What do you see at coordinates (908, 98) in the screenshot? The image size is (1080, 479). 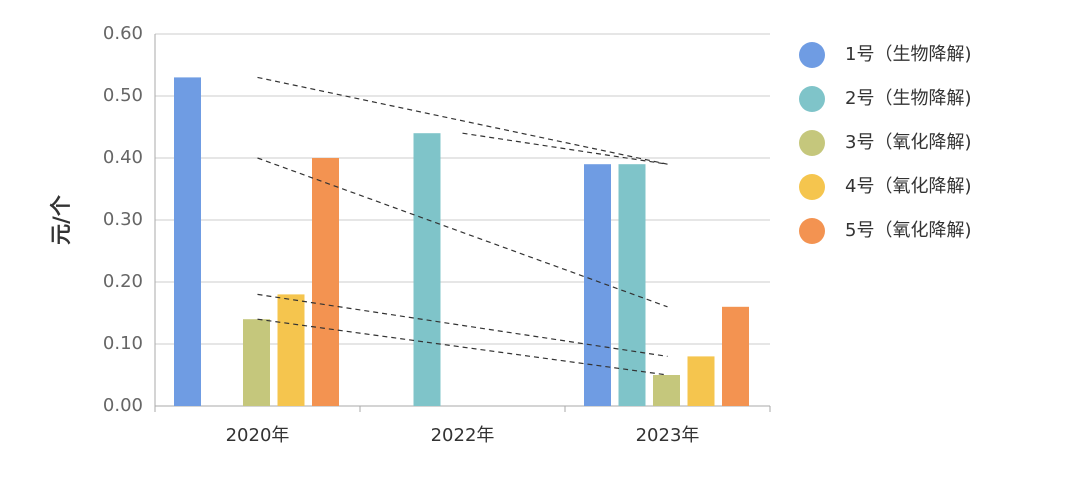 I see `legend-label: 2号（生物降解)` at bounding box center [908, 98].